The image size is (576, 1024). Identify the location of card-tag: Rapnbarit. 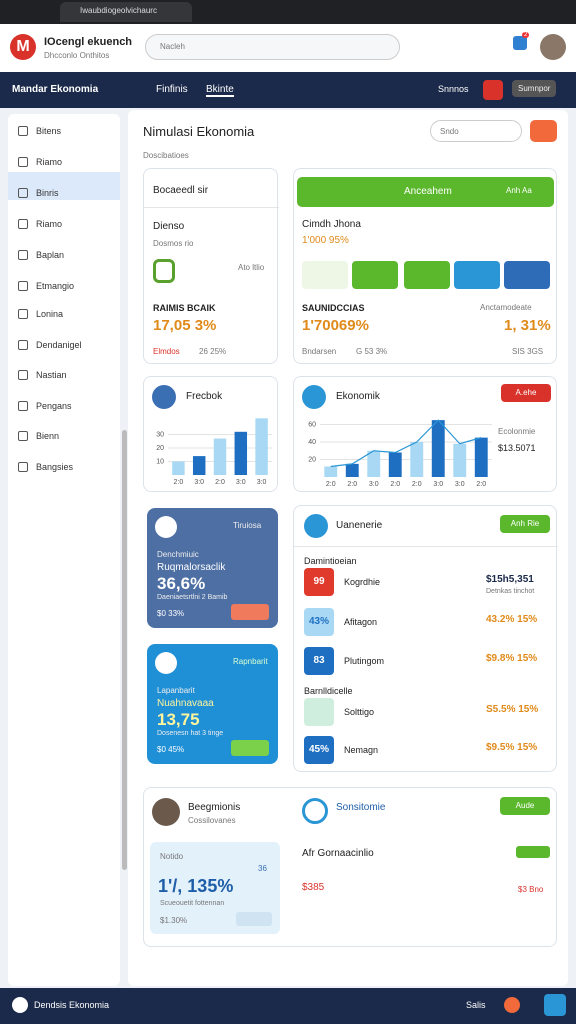
(250, 661).